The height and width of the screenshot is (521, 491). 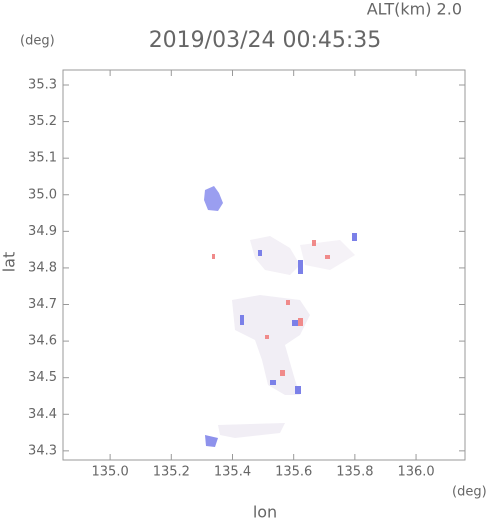 I want to click on x-unit: (deg), so click(x=469, y=492).